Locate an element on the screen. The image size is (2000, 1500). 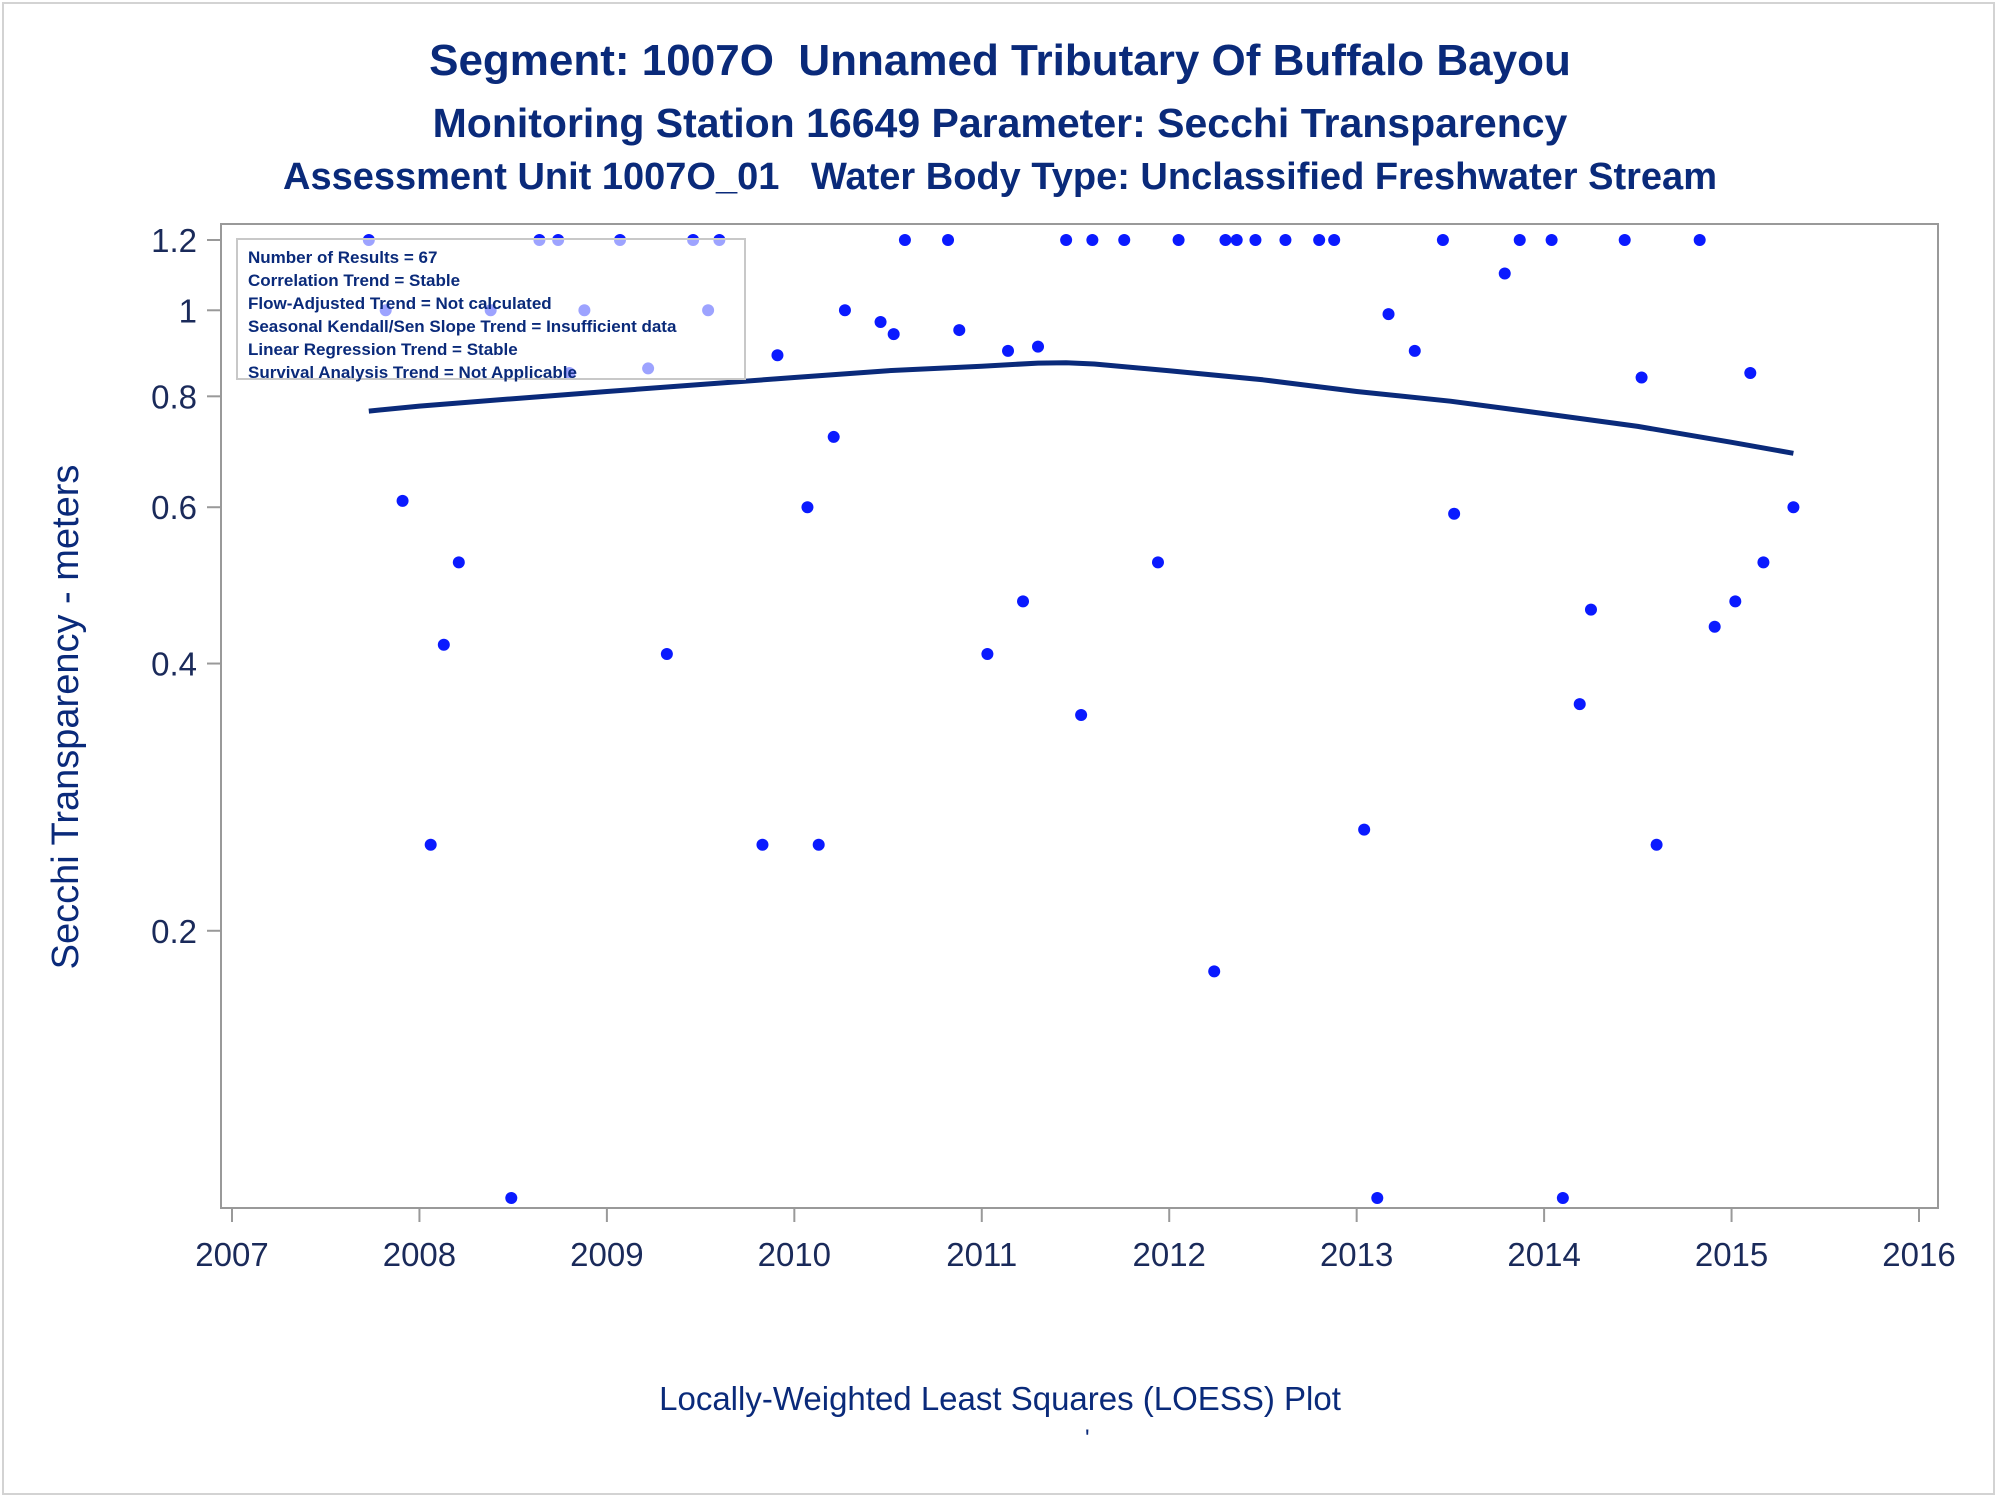
x-tick-label: 2013 is located at coordinates (1356, 1254).